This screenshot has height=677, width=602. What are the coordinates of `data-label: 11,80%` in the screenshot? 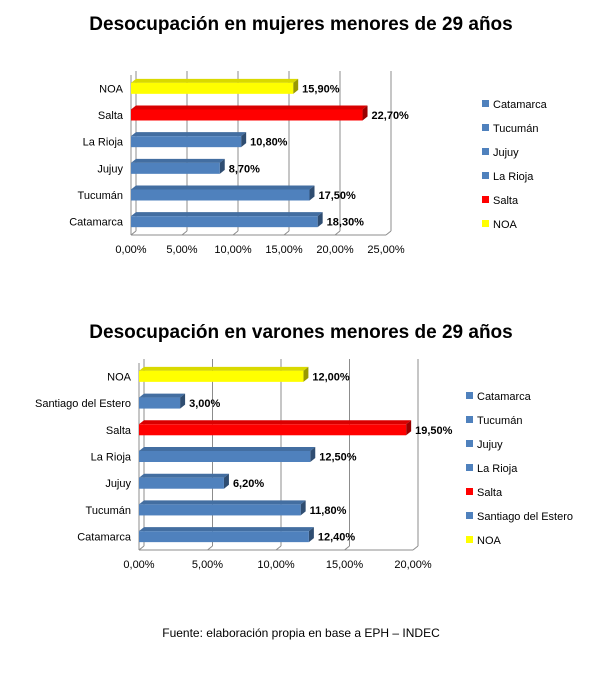 It's located at (328, 511).